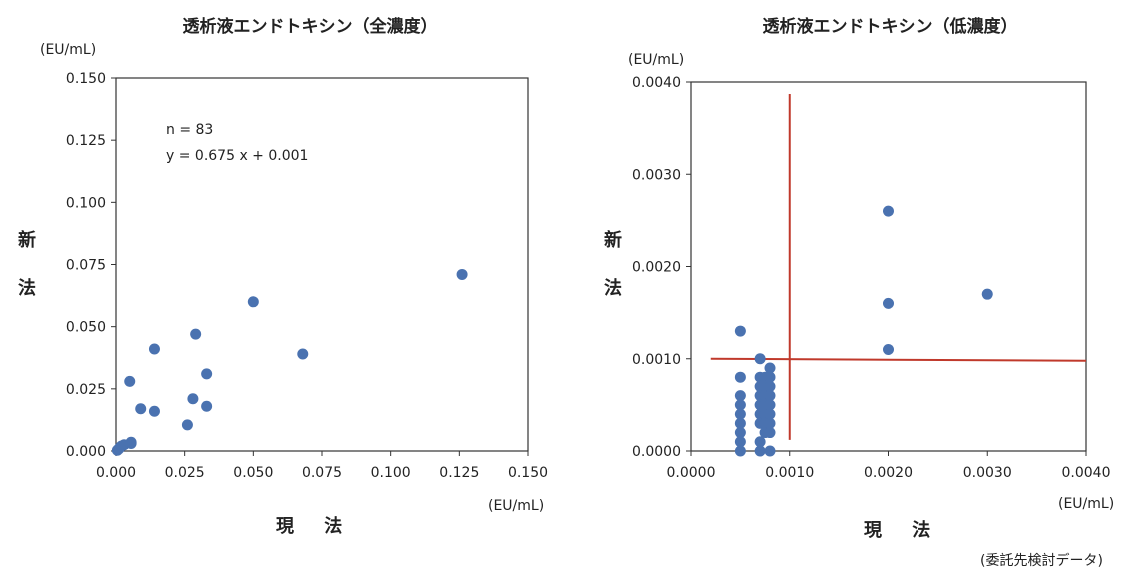  What do you see at coordinates (391, 473) in the screenshot?
I see `chart-left-x-tick-label: 0.100` at bounding box center [391, 473].